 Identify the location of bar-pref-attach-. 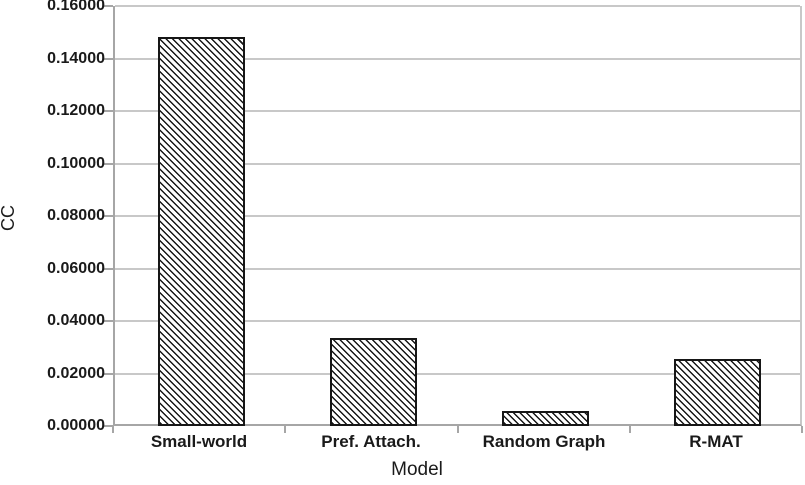
(373, 382).